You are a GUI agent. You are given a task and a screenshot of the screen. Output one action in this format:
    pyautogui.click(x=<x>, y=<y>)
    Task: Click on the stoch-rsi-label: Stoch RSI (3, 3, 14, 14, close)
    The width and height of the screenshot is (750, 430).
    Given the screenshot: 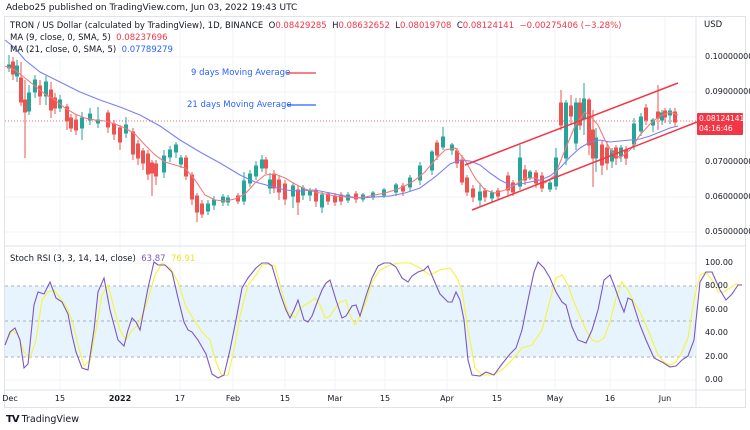 What is the action you would take?
    pyautogui.click(x=73, y=259)
    